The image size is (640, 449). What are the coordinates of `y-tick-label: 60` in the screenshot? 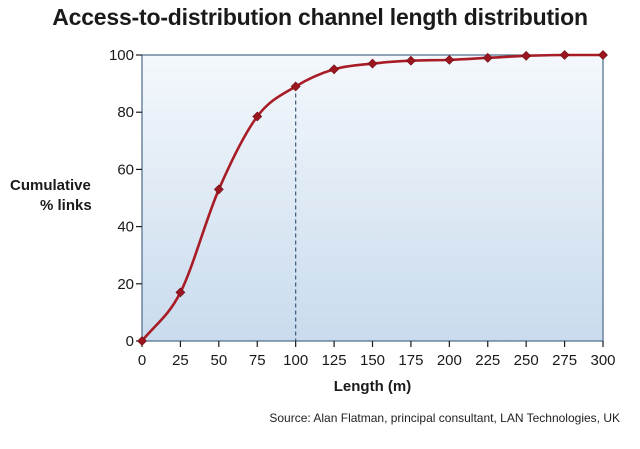 It's located at (125, 169).